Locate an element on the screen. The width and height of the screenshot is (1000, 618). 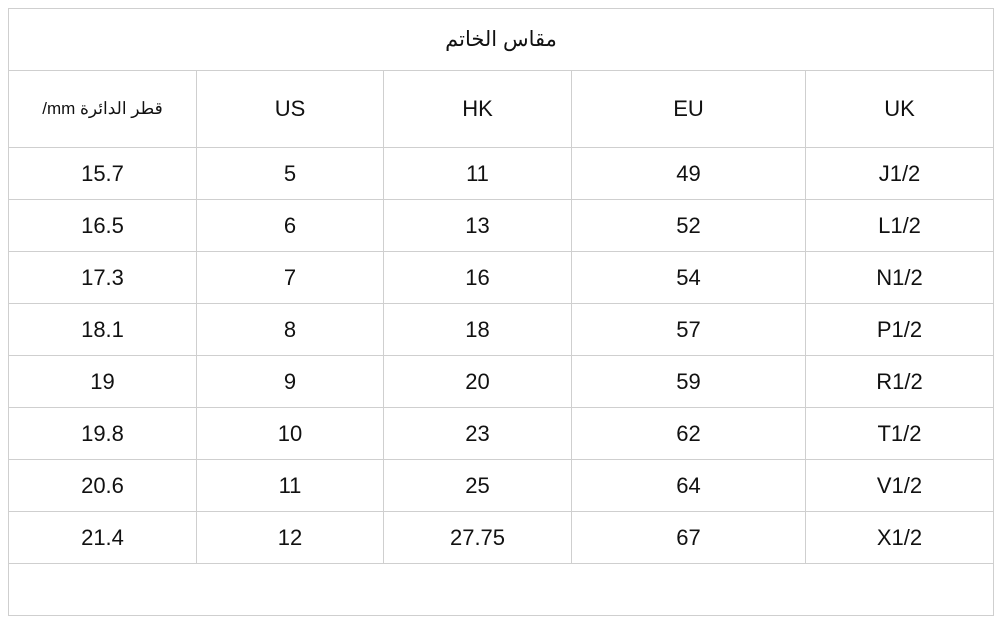
cell-us: 5 is located at coordinates (290, 173).